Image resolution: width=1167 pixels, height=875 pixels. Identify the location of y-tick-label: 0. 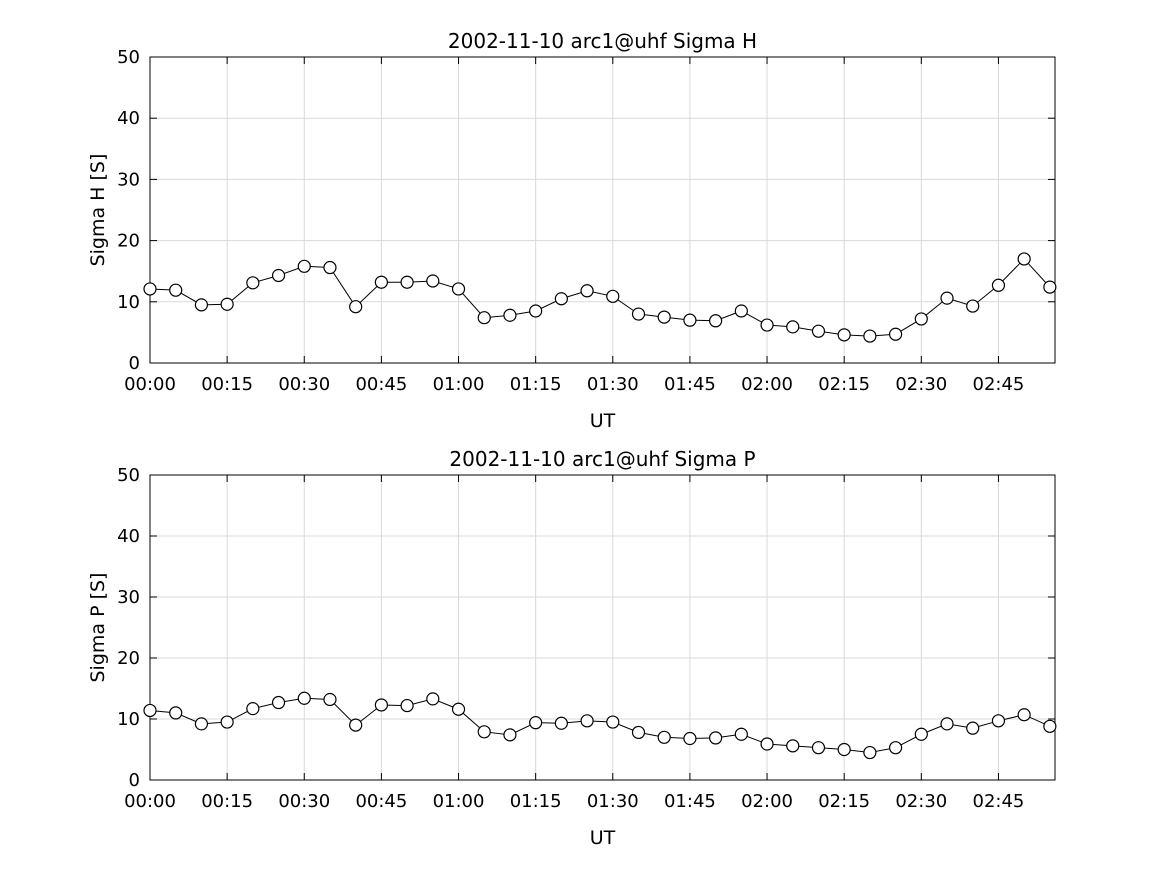
(134, 780).